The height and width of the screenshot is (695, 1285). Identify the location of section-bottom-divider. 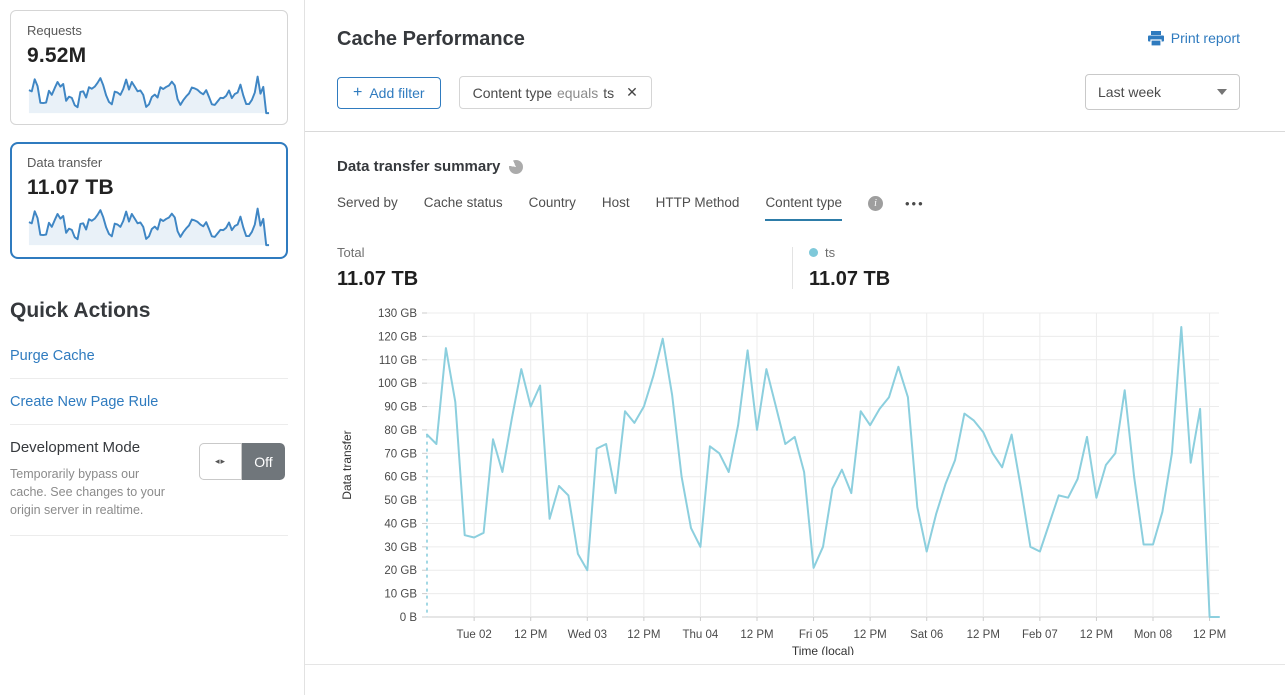
(795, 664).